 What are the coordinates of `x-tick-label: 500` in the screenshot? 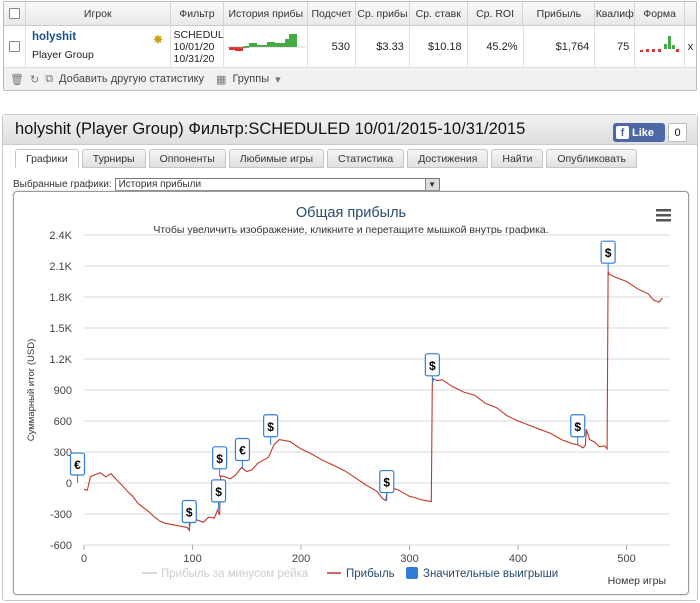 It's located at (626, 559).